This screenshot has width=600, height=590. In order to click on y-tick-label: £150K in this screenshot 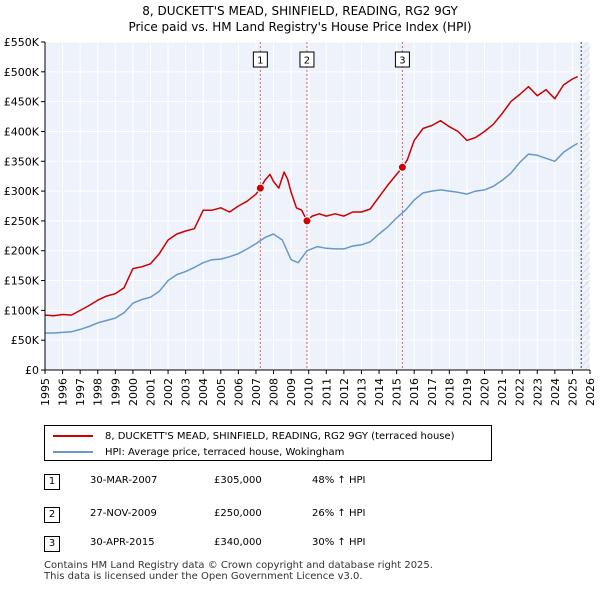, I will do `click(22, 281)`.